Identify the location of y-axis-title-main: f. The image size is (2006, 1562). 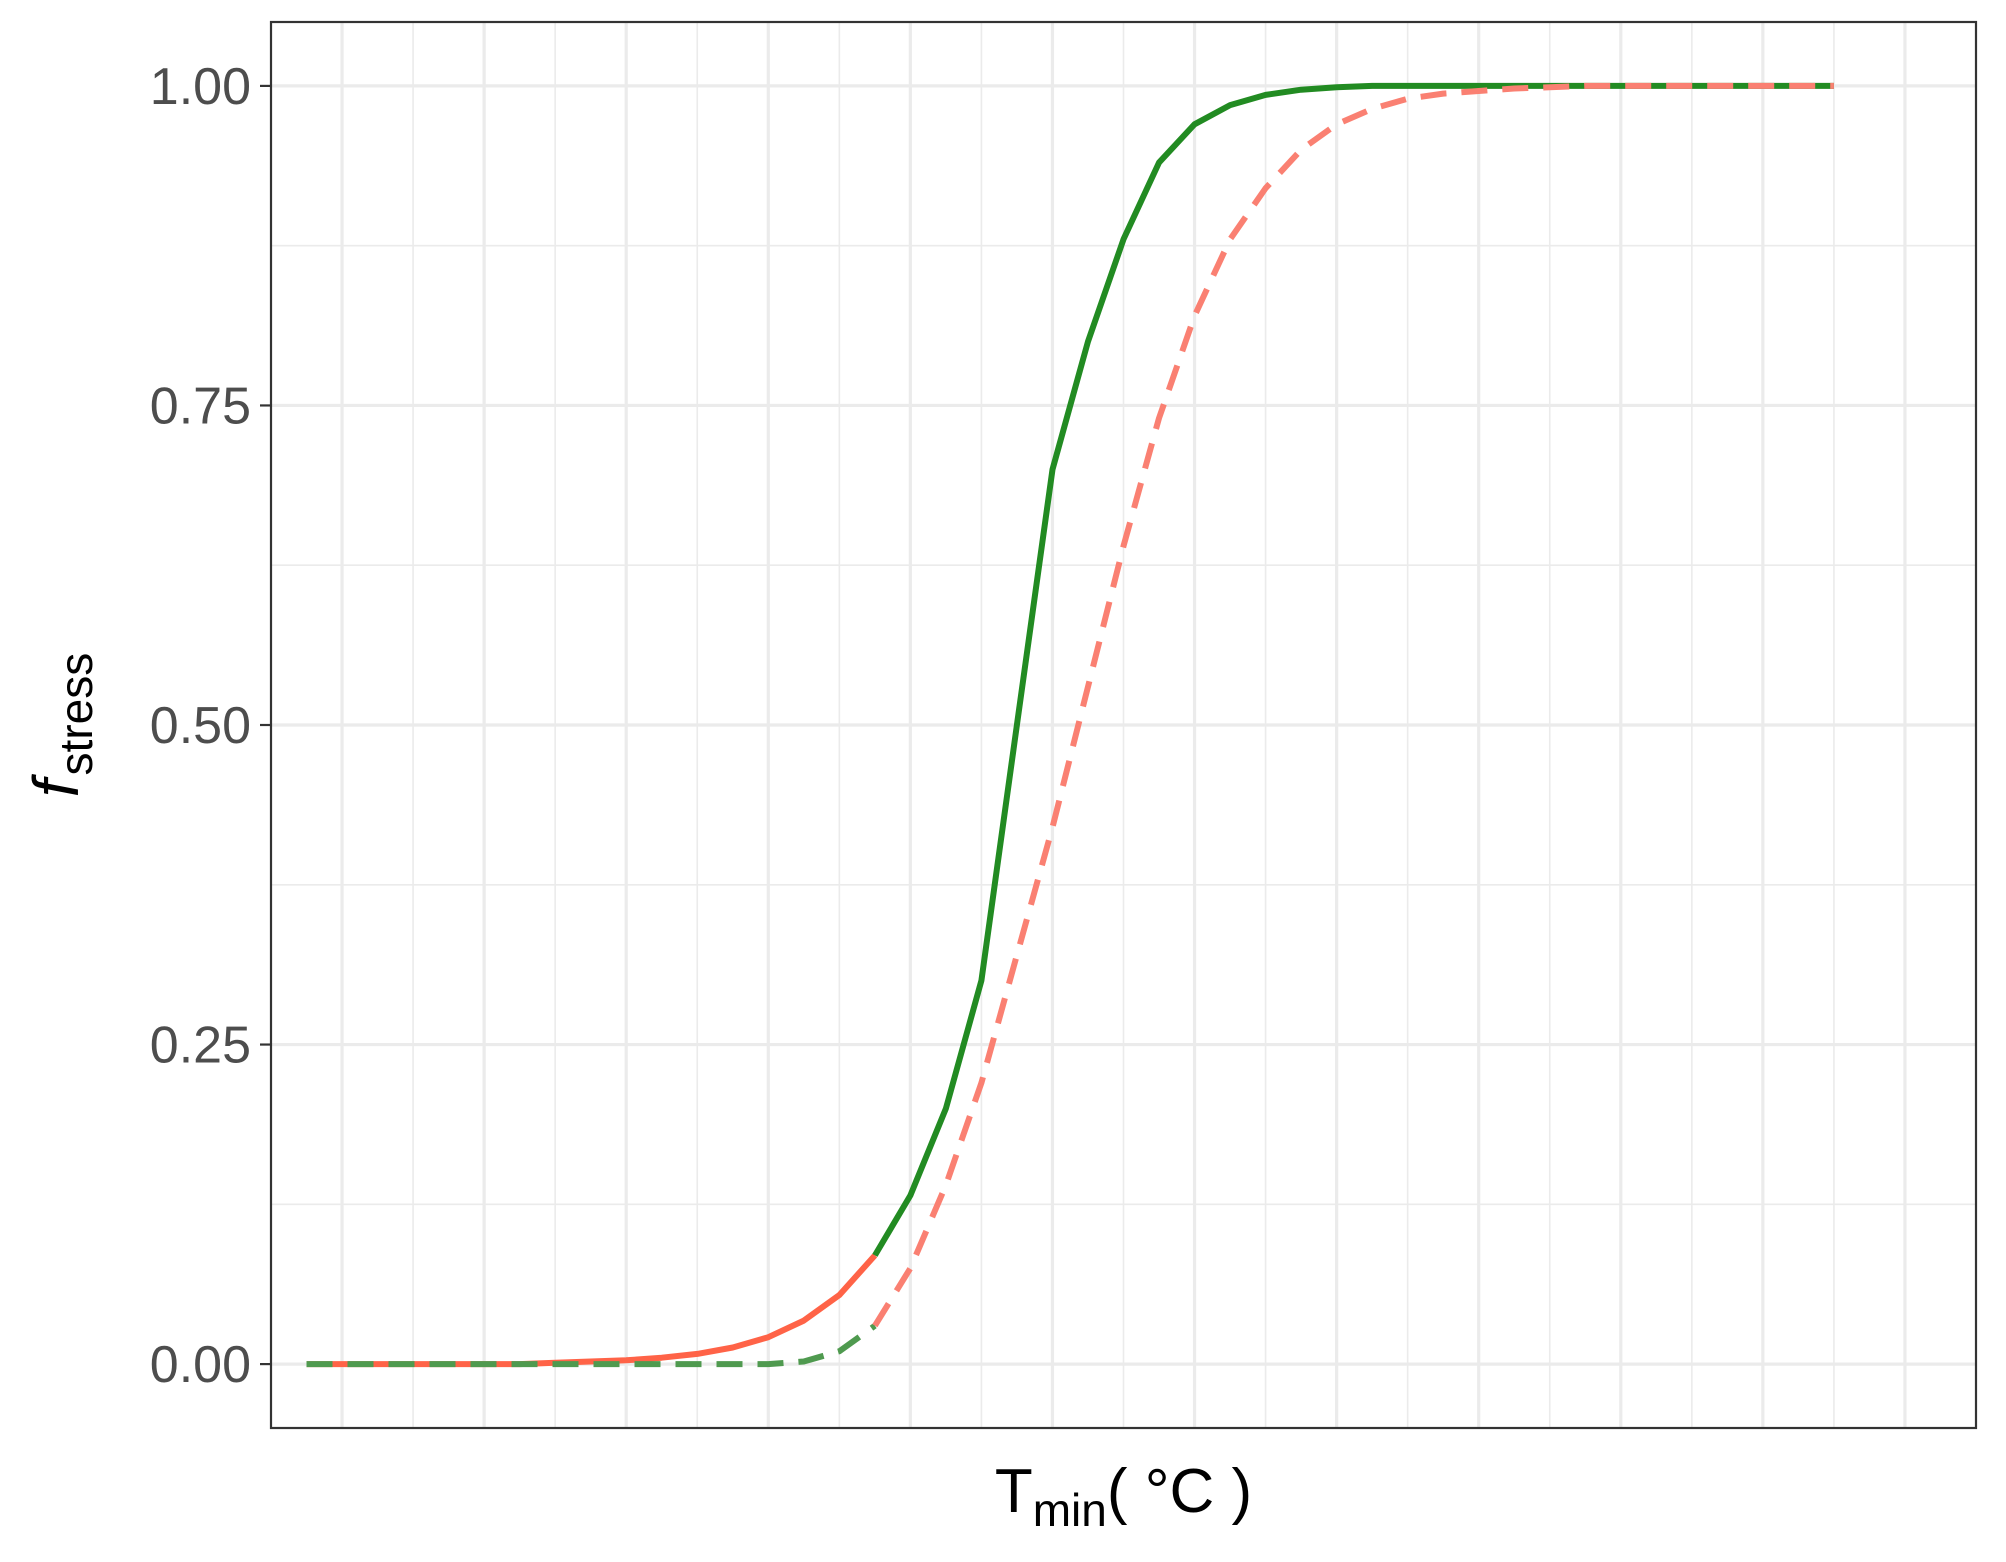
(56, 785).